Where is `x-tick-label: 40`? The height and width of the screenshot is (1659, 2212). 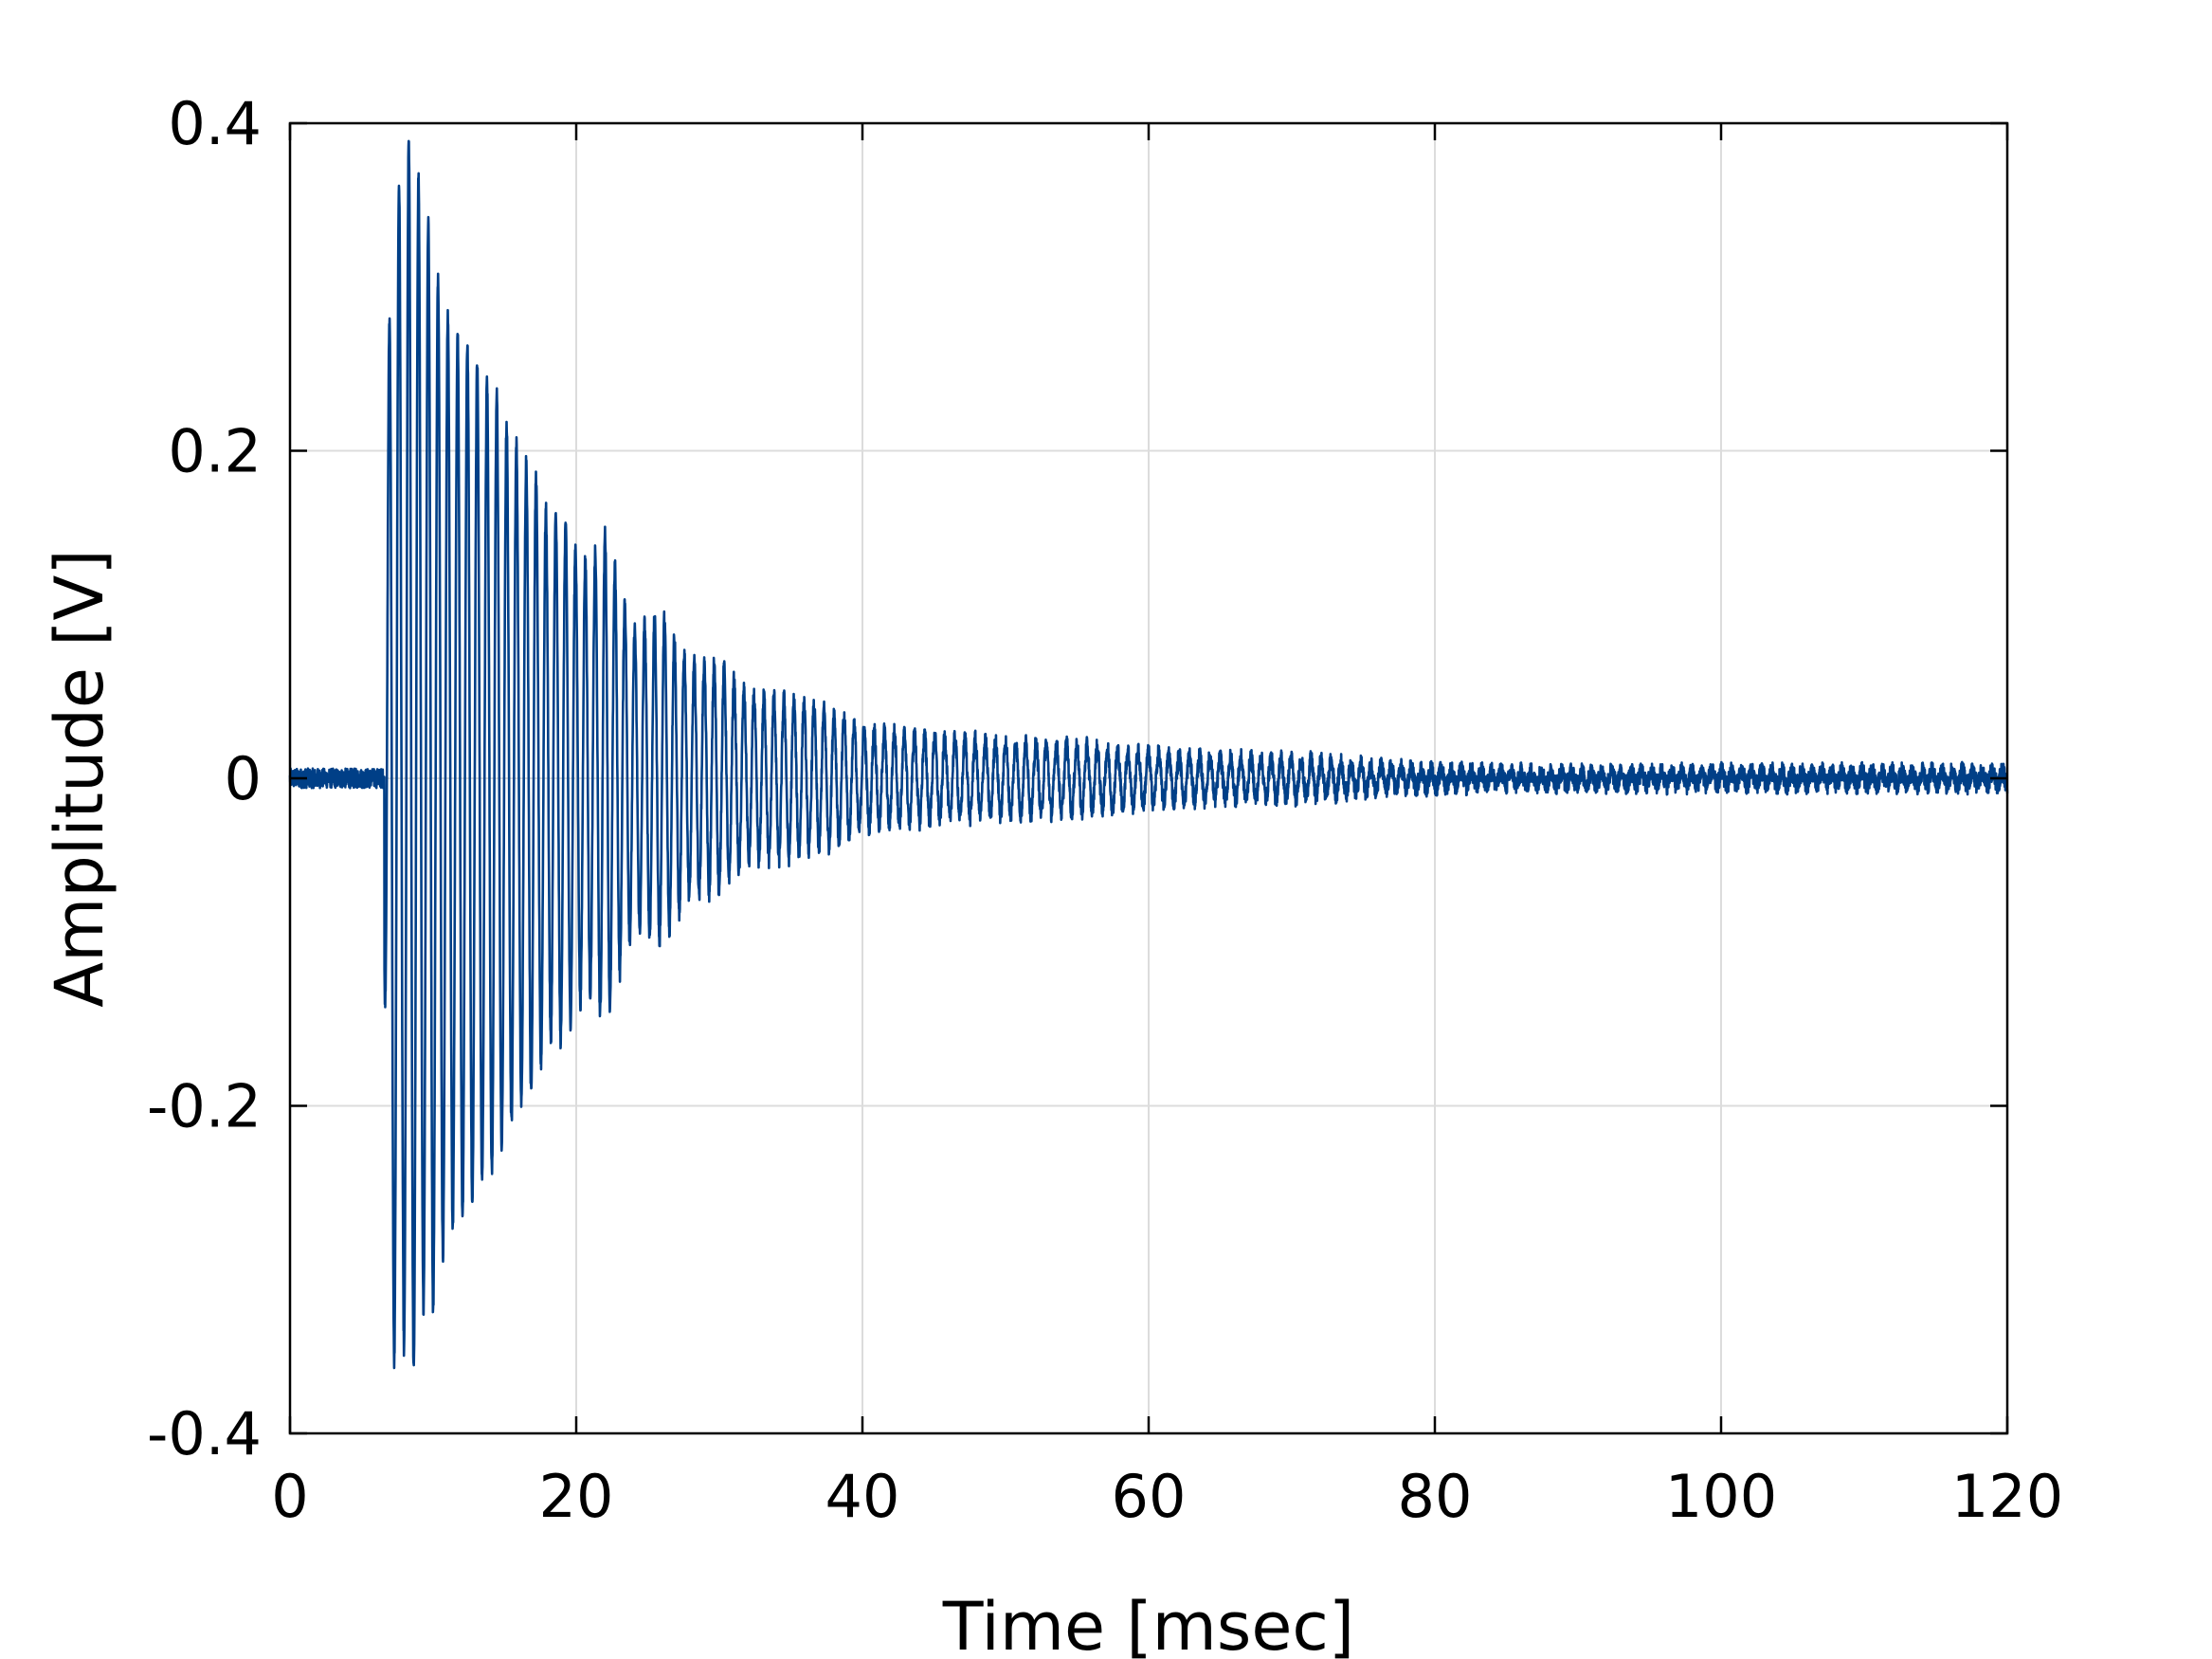
x-tick-label: 40 is located at coordinates (862, 1496).